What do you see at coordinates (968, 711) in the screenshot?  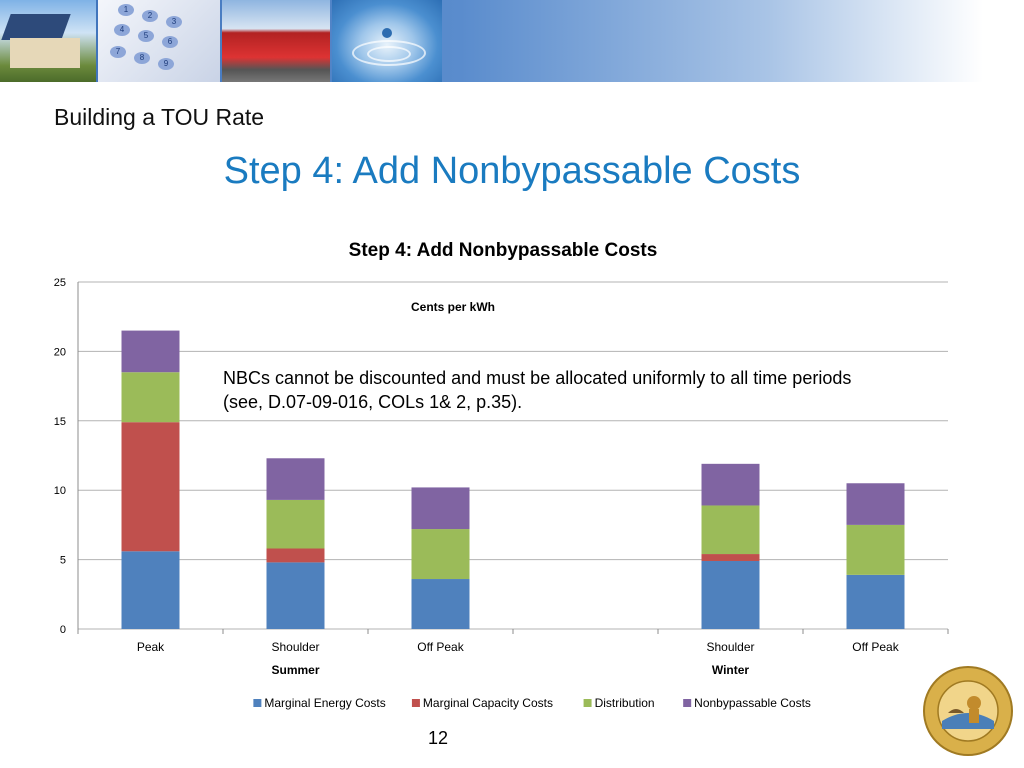 I see `cpuc-seal-icon` at bounding box center [968, 711].